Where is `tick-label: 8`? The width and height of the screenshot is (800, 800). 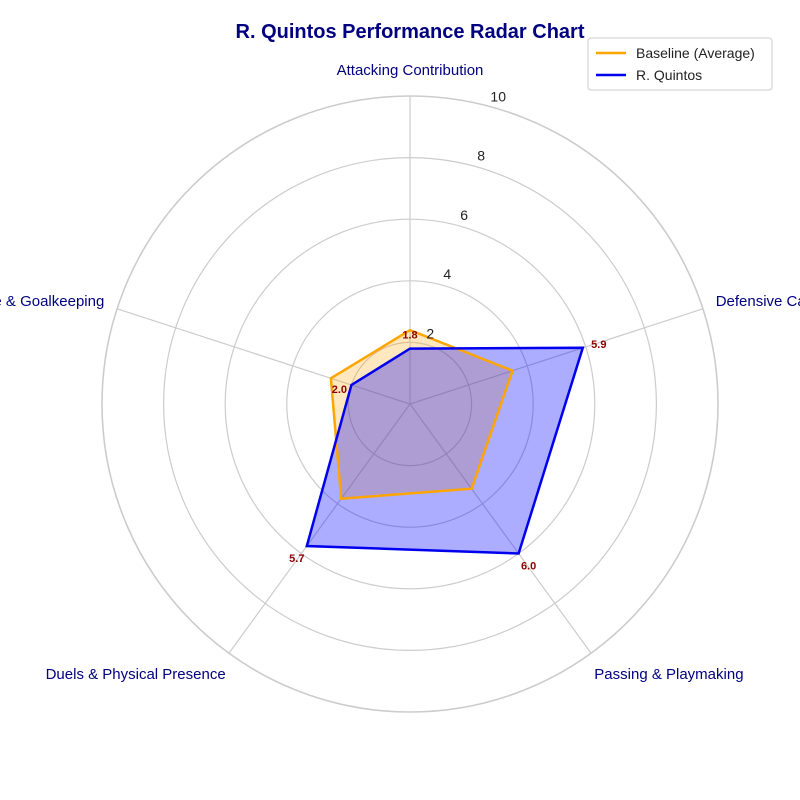
tick-label: 8 is located at coordinates (481, 156).